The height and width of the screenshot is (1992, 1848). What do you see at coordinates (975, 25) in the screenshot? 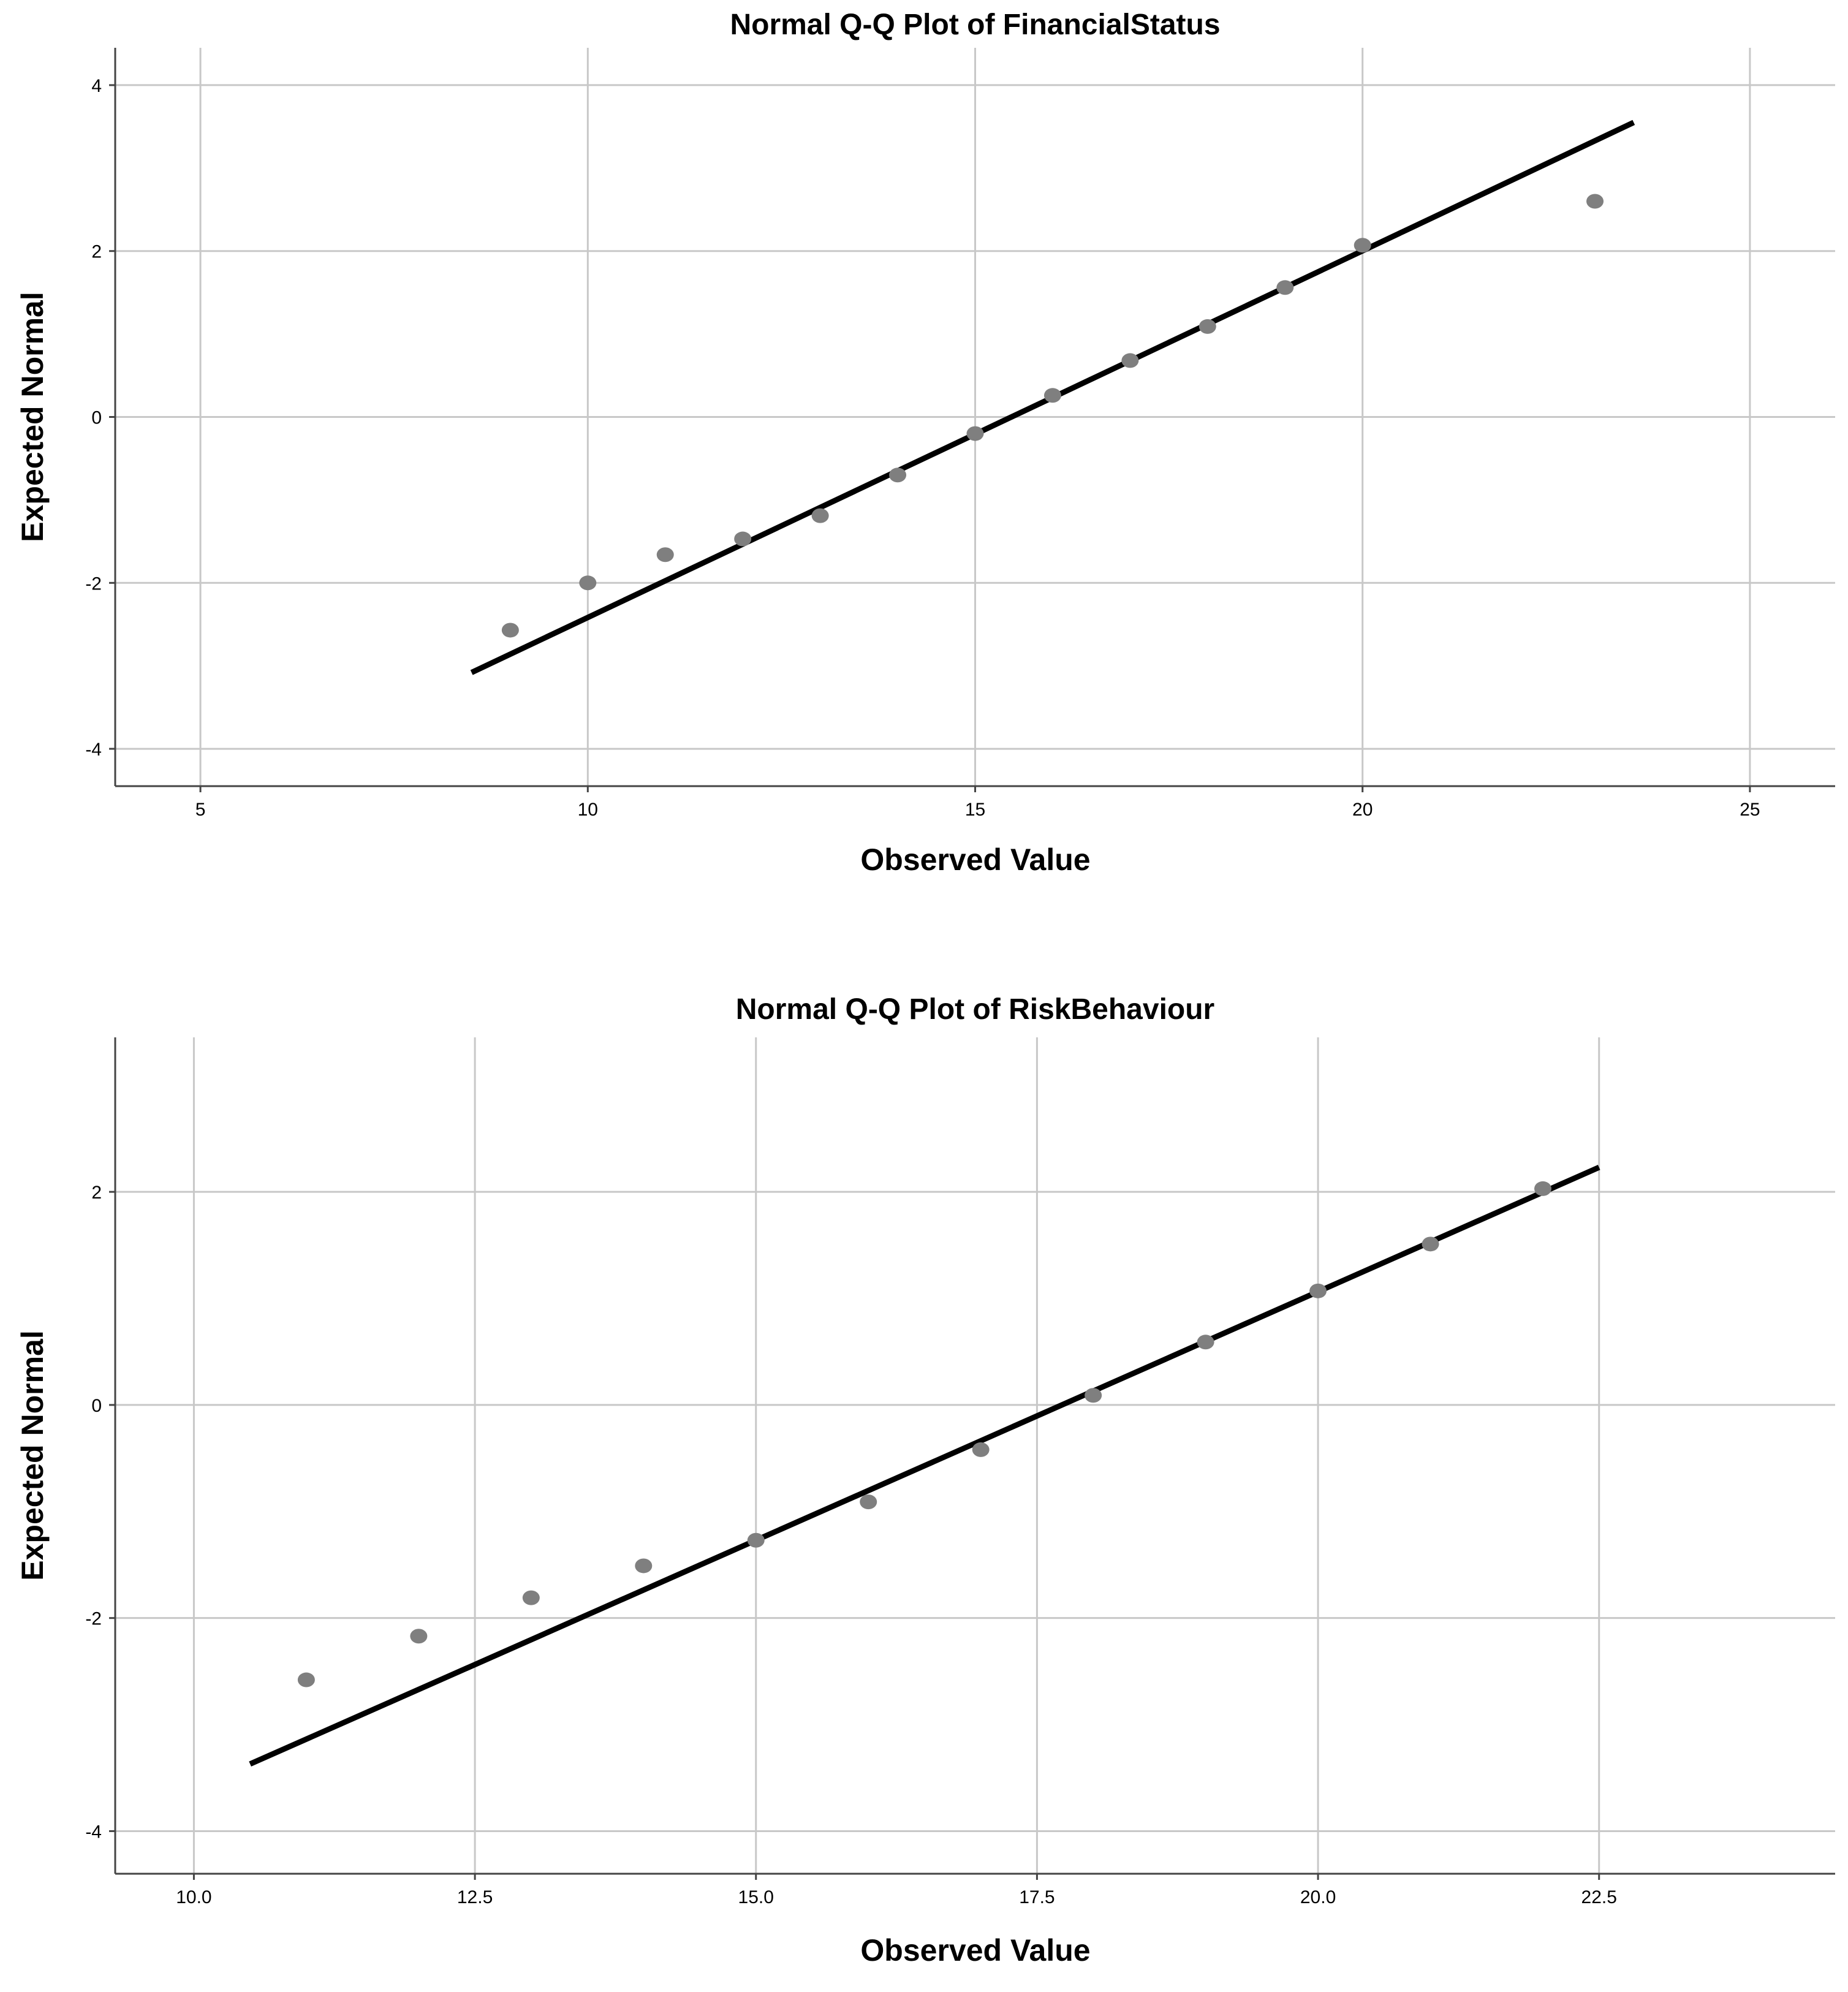
I see `chart-title: Normal Q-Q Plot of FinancialStatus` at bounding box center [975, 25].